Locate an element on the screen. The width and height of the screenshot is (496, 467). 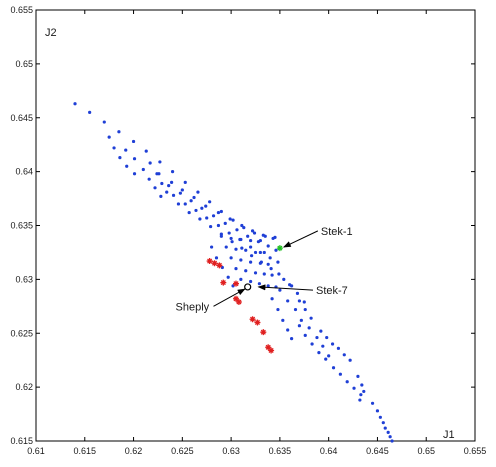
data-point-green-star is located at coordinates (279, 248).